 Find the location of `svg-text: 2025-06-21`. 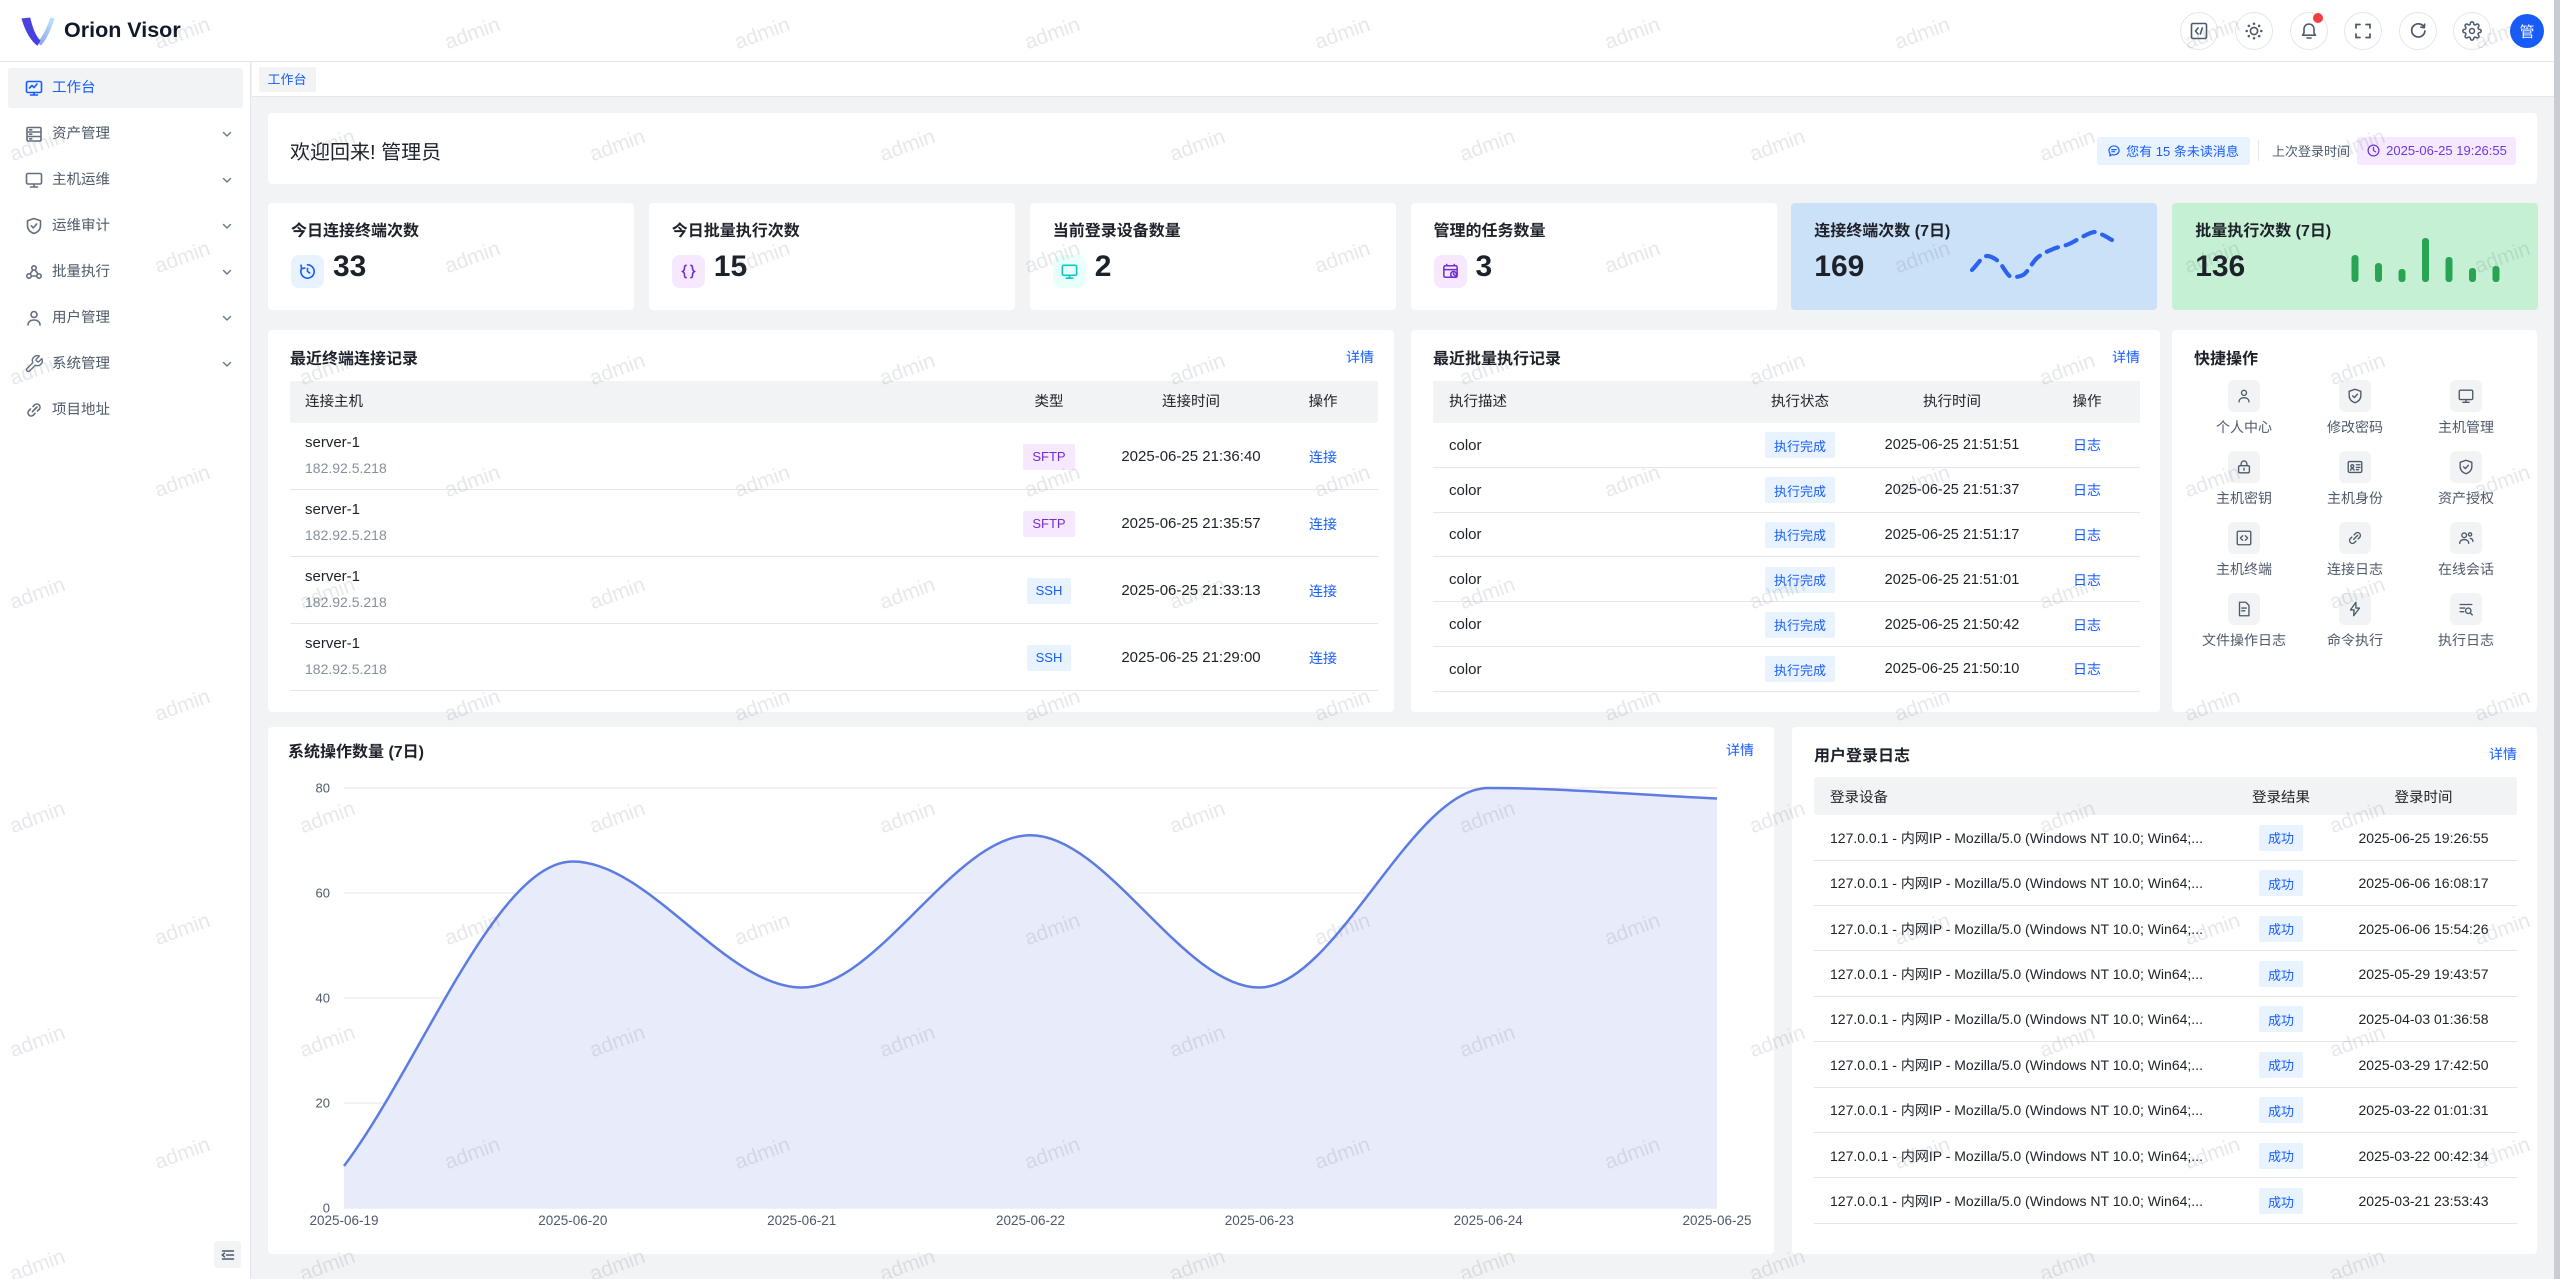

svg-text: 2025-06-21 is located at coordinates (801, 1220).